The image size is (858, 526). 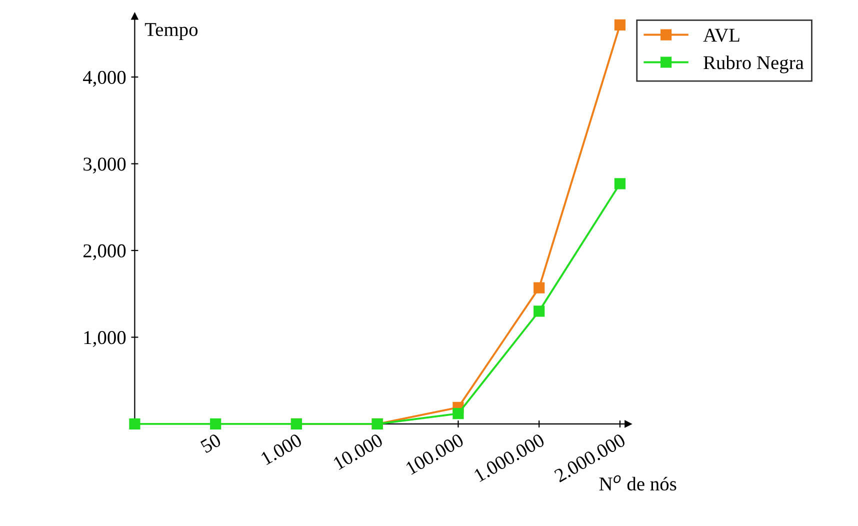 I want to click on y-tick-label: 1,000, so click(x=105, y=339).